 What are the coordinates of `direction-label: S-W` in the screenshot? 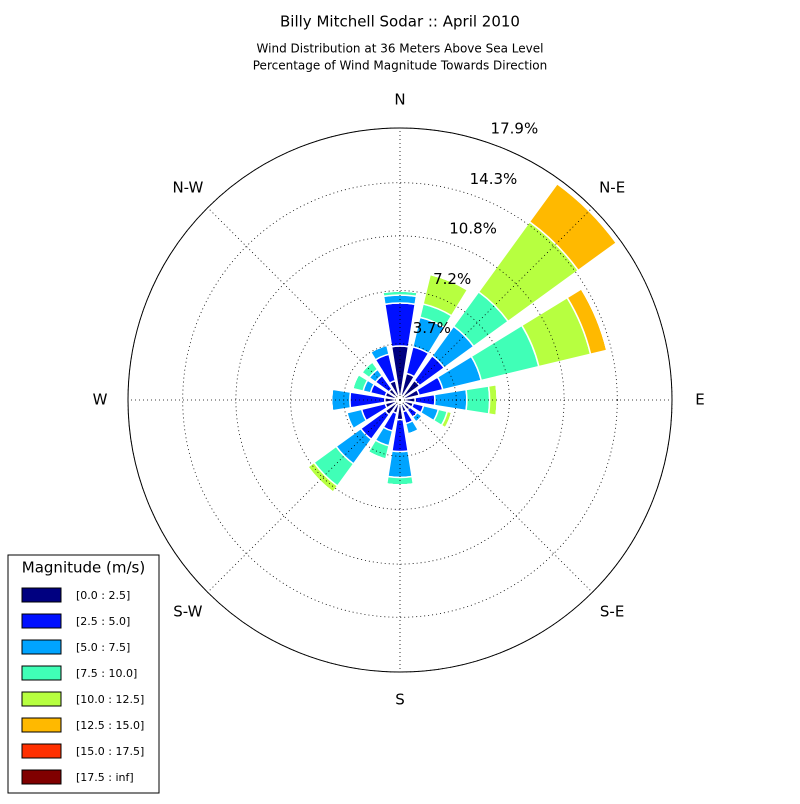 It's located at (187, 612).